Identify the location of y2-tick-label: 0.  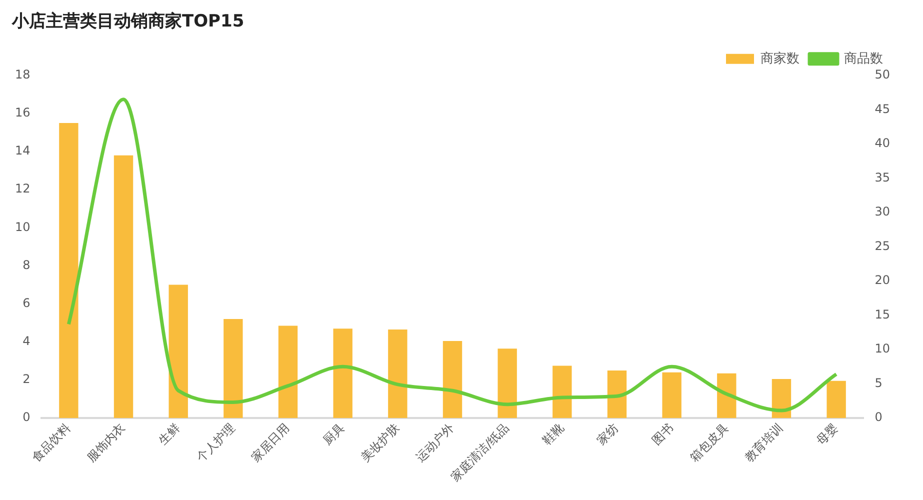
(878, 417).